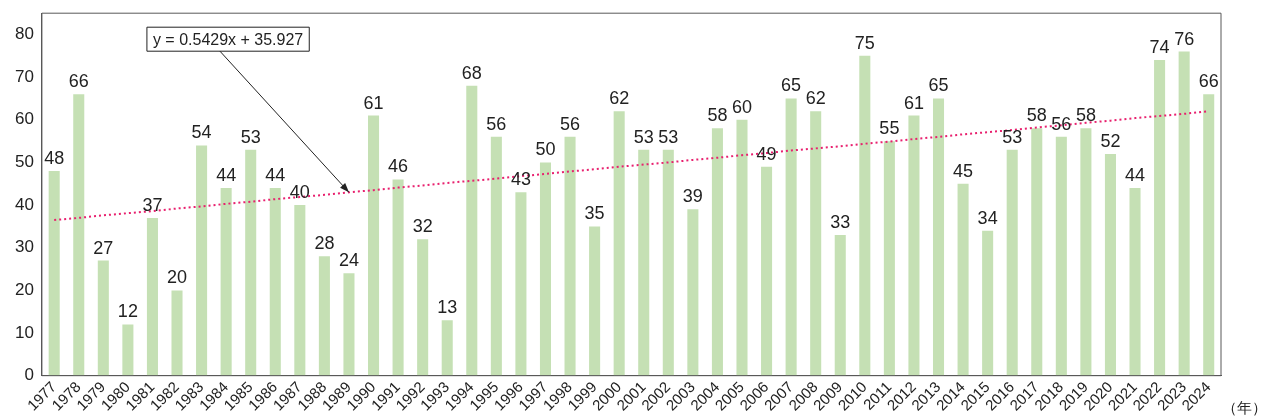 Image resolution: width=1271 pixels, height=418 pixels. I want to click on data-label: 13, so click(447, 307).